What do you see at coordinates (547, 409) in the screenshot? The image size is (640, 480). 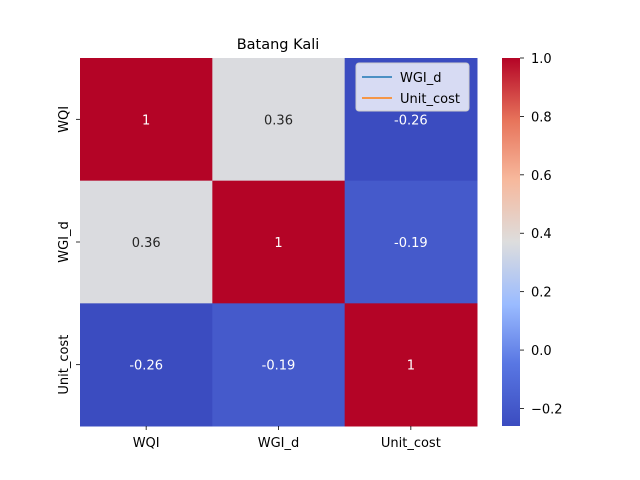 I see `colorbar-tick-label: −0.2` at bounding box center [547, 409].